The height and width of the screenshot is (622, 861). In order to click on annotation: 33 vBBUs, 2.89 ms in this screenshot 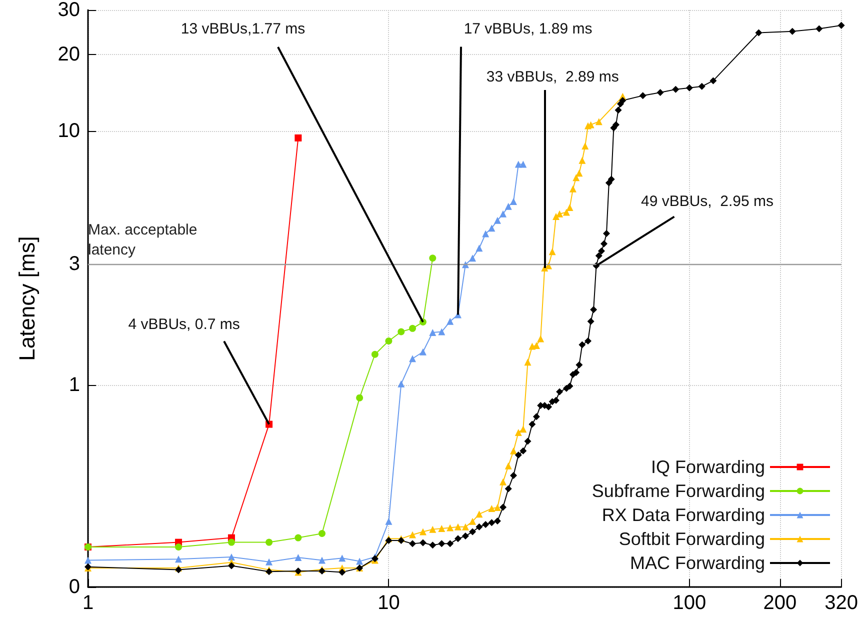, I will do `click(552, 77)`.